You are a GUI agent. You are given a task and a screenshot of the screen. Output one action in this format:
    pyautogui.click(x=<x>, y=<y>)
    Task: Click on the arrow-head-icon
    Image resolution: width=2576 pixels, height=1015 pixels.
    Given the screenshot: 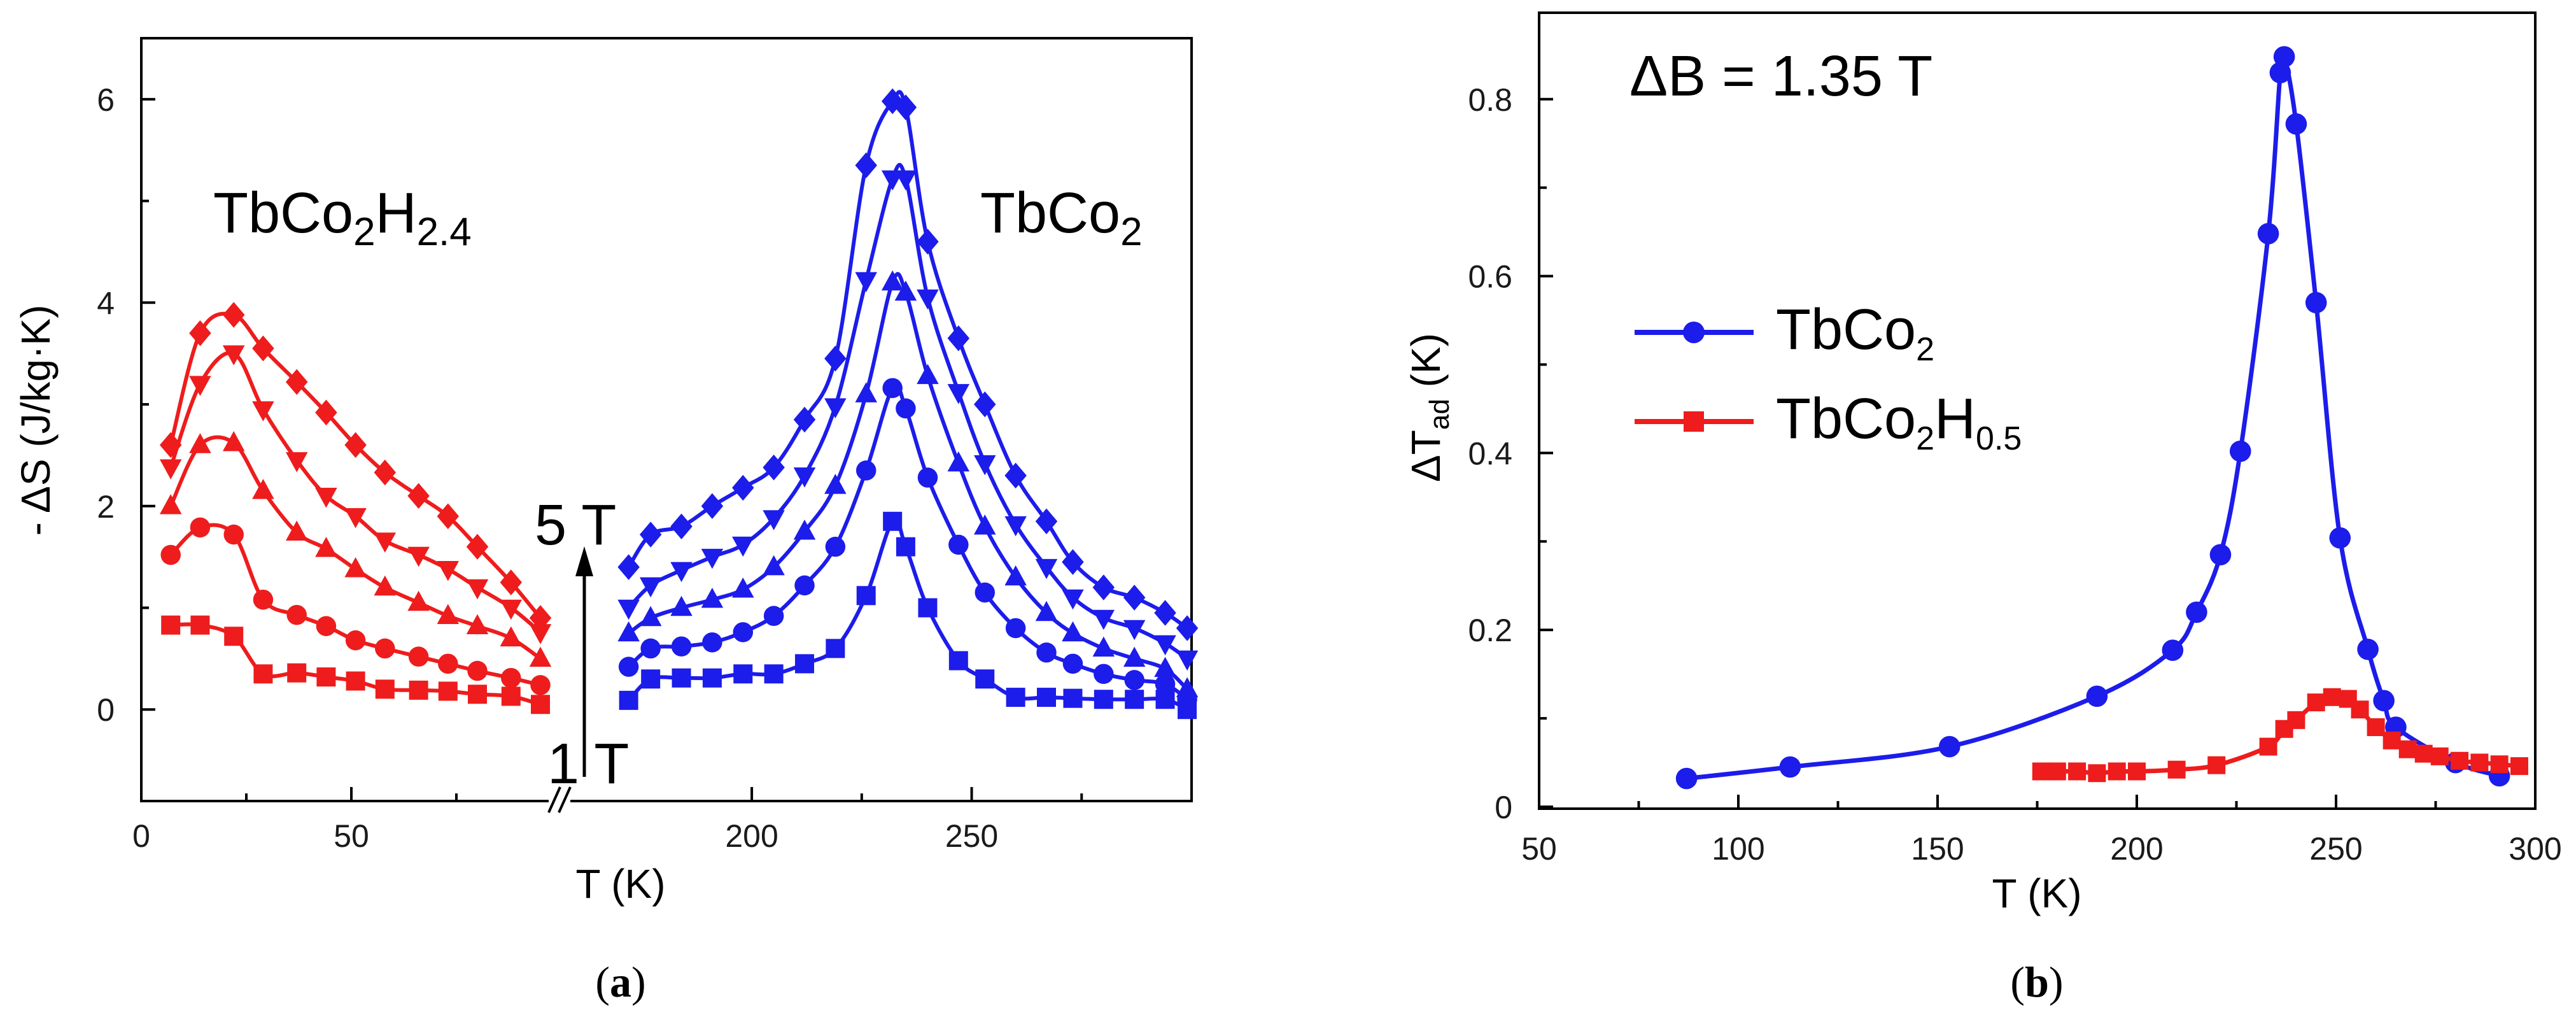 What is the action you would take?
    pyautogui.click(x=584, y=561)
    